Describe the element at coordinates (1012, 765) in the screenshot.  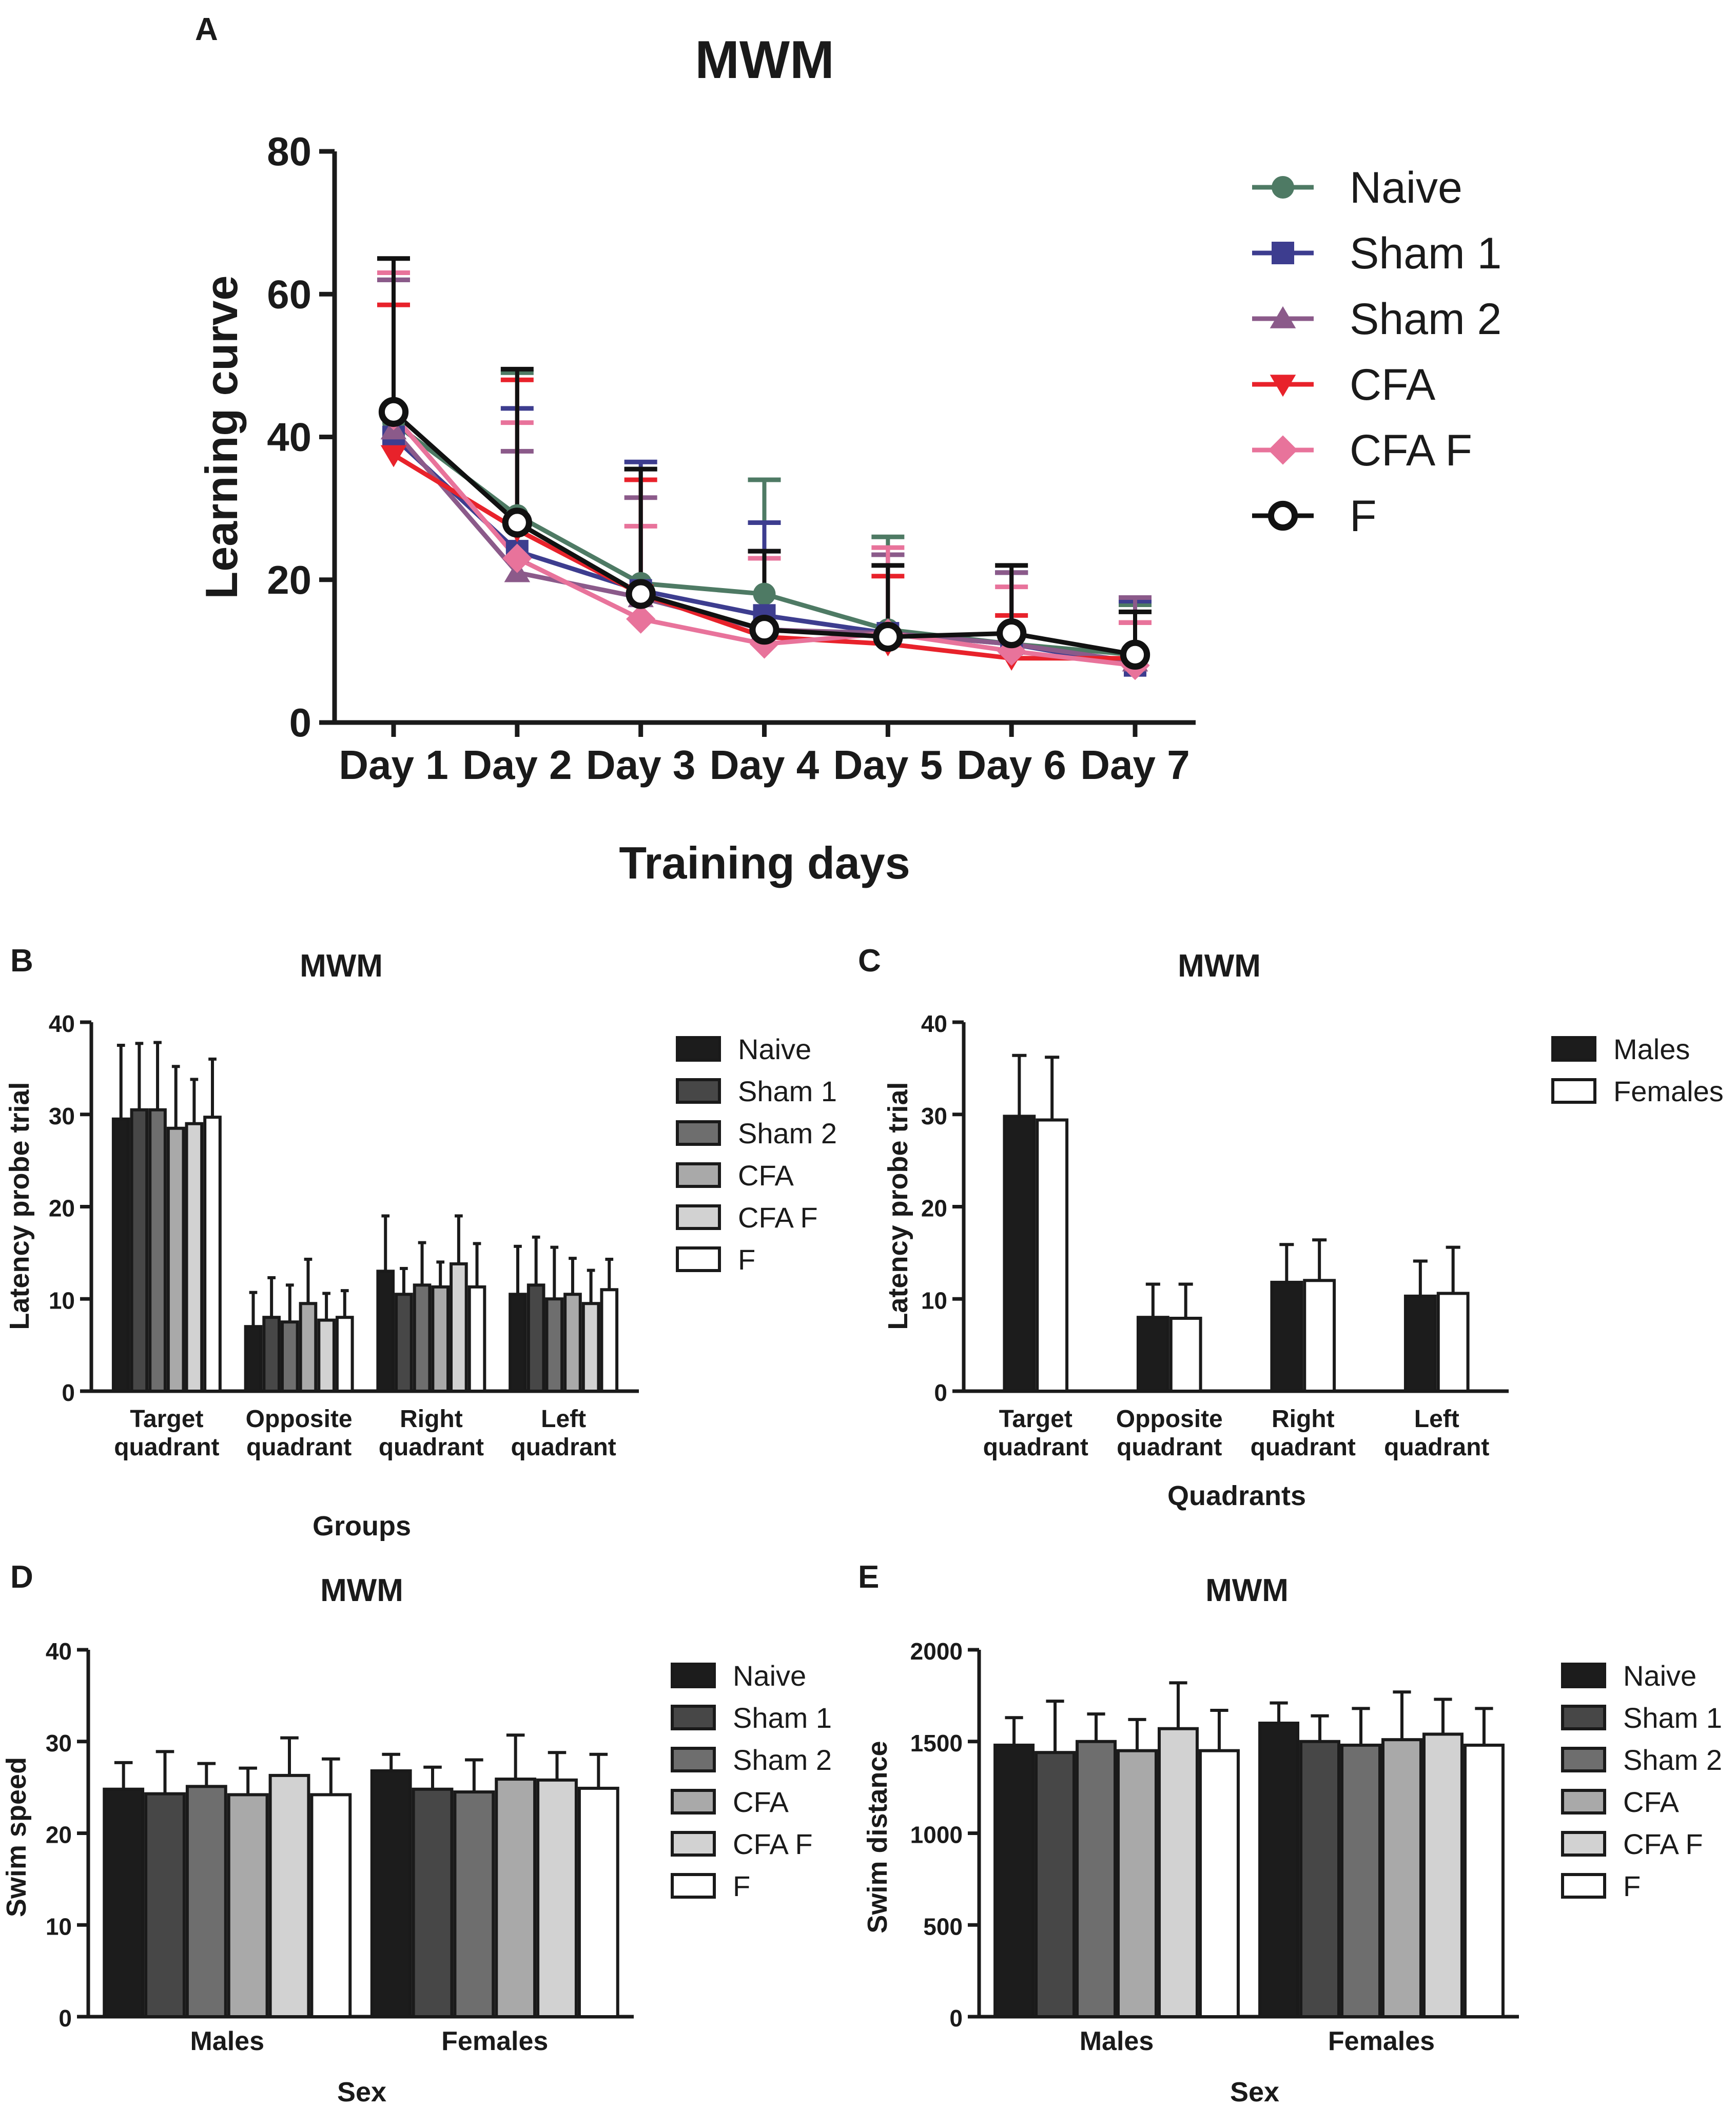
I see `x-tick-label: Day 6` at that location.